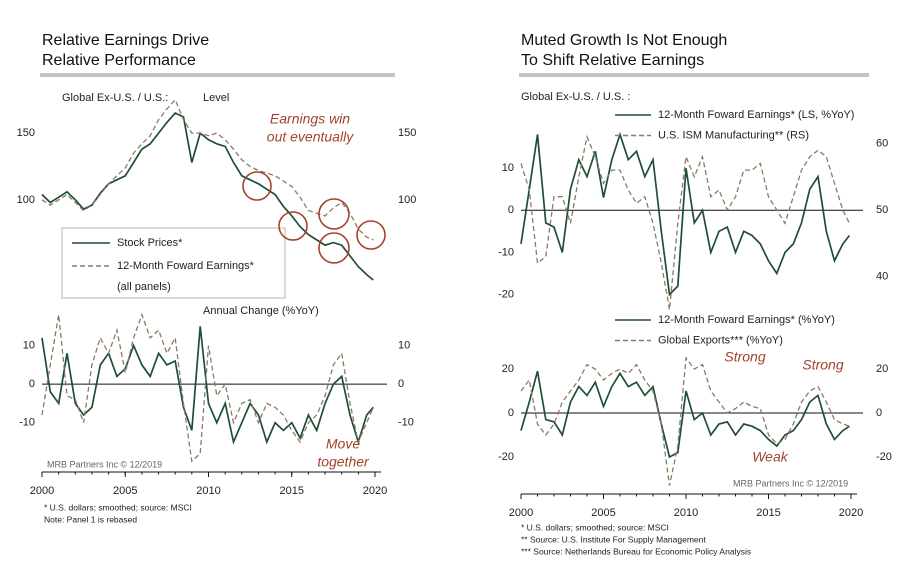  Describe the element at coordinates (26, 200) in the screenshot. I see `y-tick-label: 100` at that location.